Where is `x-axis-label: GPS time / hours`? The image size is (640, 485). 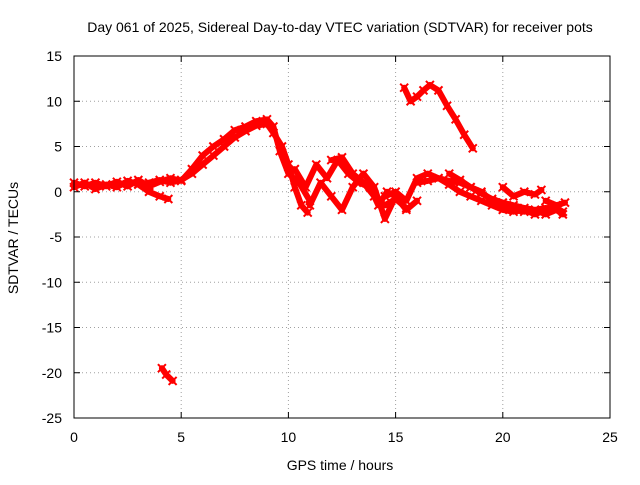 x-axis-label: GPS time / hours is located at coordinates (340, 465).